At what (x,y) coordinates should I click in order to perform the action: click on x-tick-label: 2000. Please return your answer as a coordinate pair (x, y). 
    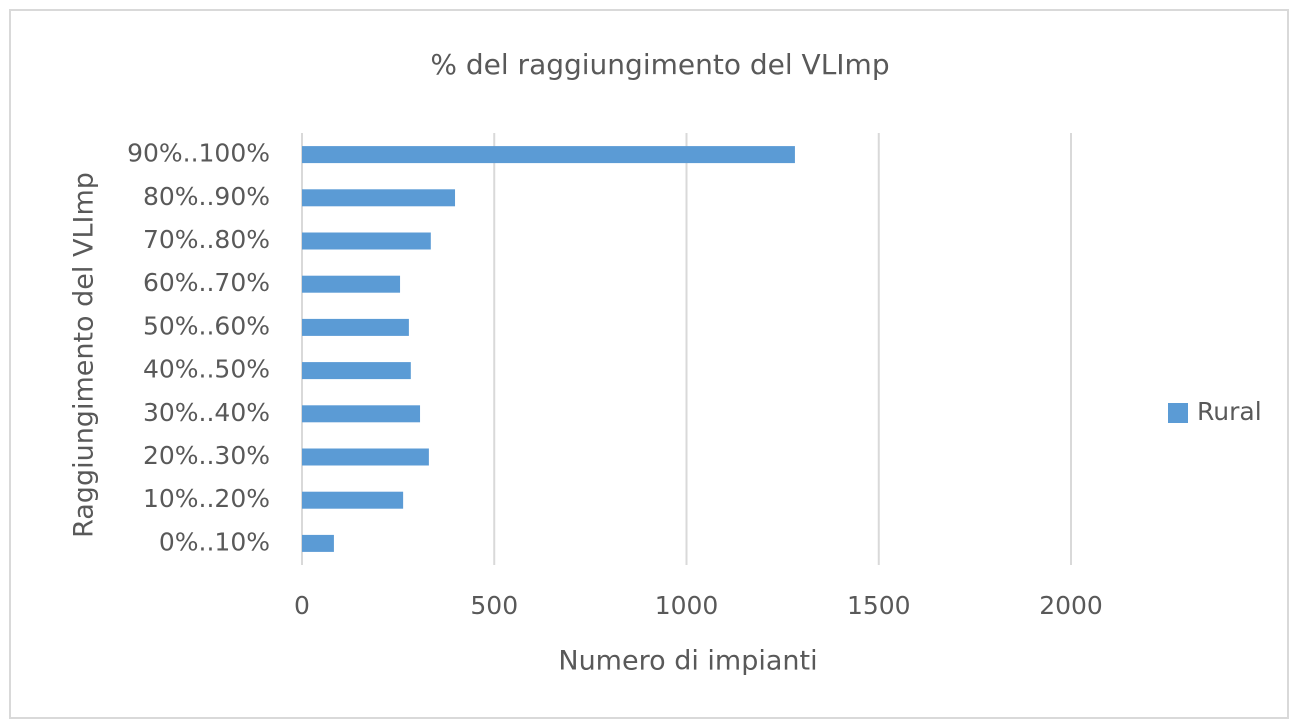
    Looking at the image, I should click on (1071, 605).